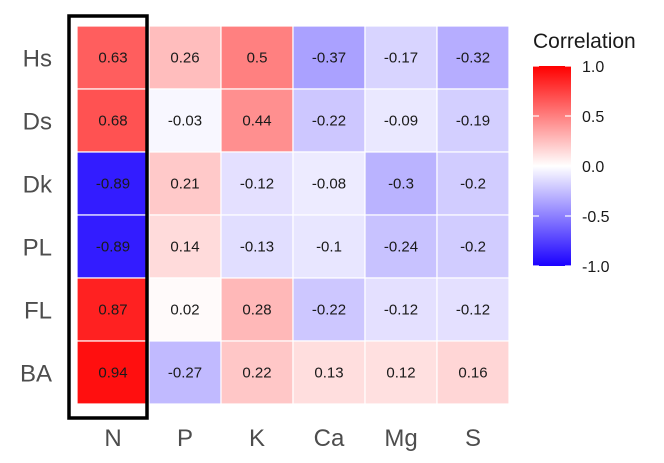 The height and width of the screenshot is (463, 664). I want to click on cell-value-label: 0.63, so click(112, 58).